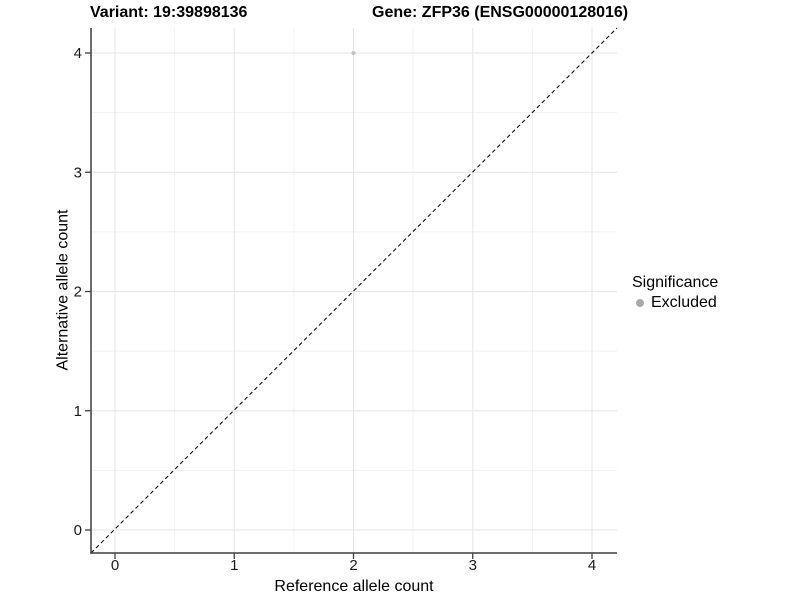  Describe the element at coordinates (78, 53) in the screenshot. I see `y-tick-label: 4` at that location.